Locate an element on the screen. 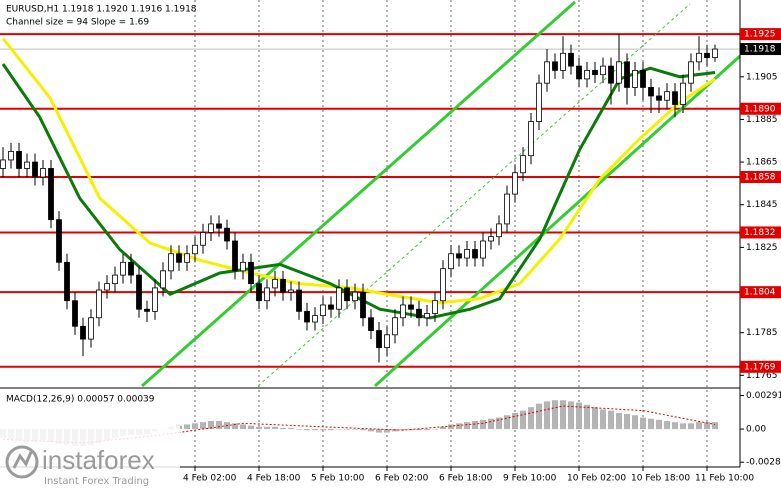 This screenshot has height=489, width=781. y-tick-label: 1.1865 is located at coordinates (762, 163).